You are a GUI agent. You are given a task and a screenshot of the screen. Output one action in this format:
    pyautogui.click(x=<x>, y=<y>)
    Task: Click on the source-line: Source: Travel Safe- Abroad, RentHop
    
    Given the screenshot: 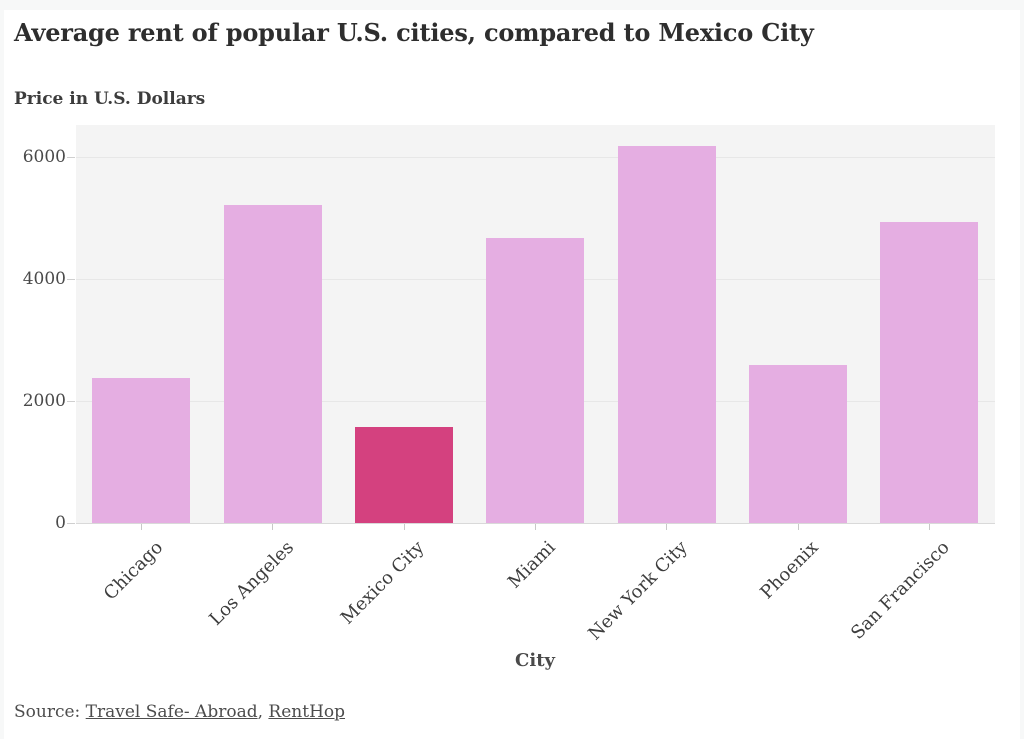 What is the action you would take?
    pyautogui.click(x=179, y=712)
    